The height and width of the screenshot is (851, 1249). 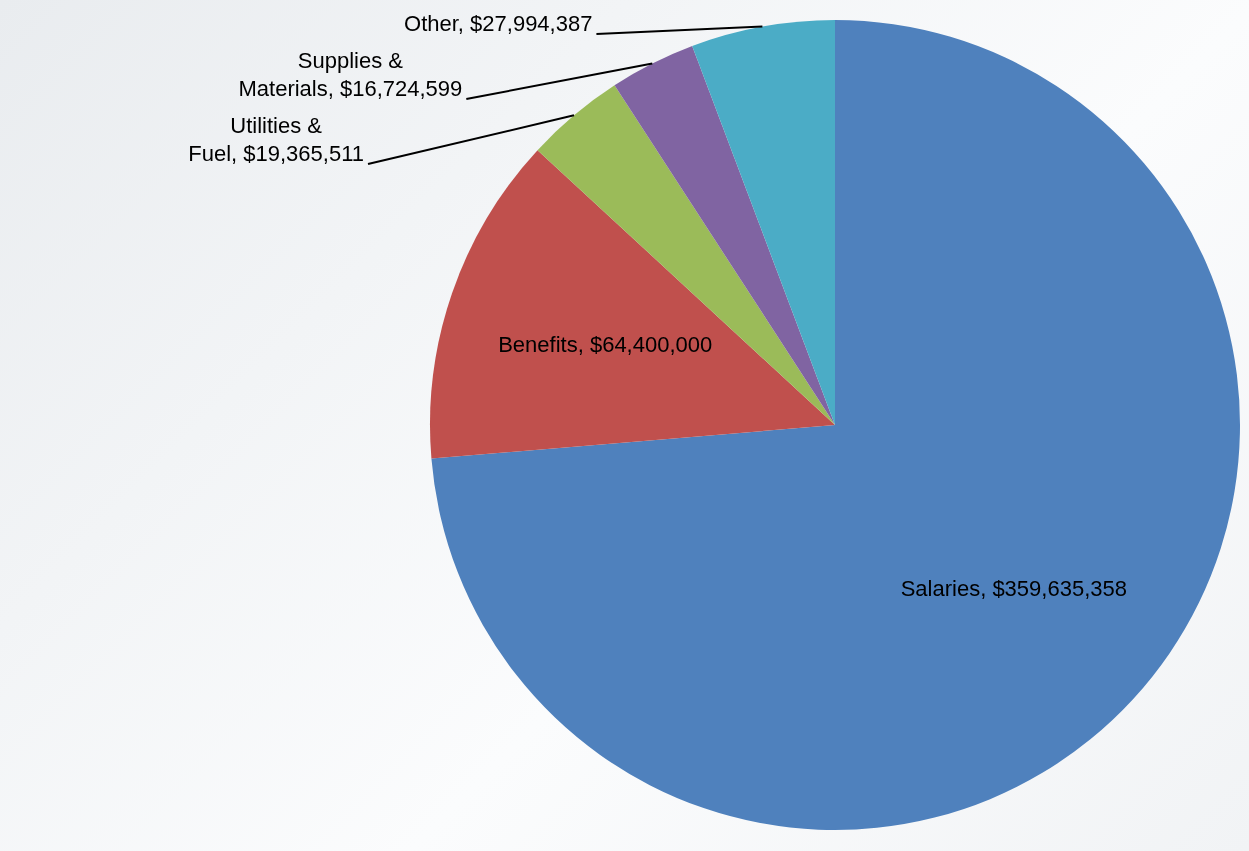 I want to click on slice-label: Other, $27,994,387, so click(x=498, y=24).